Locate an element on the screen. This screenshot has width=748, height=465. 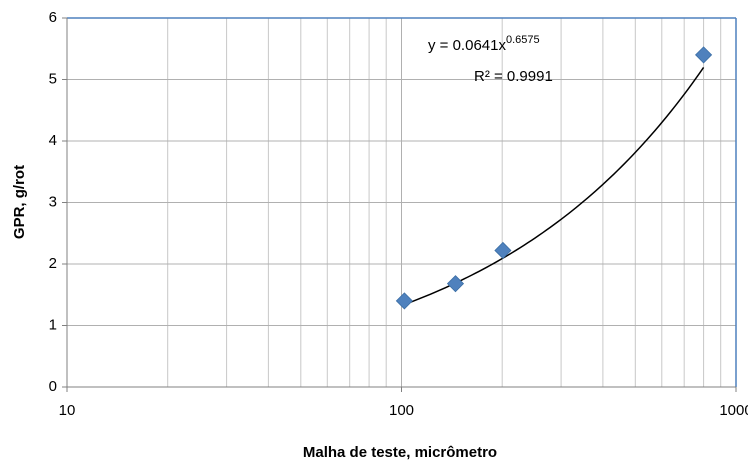
y-tick-label: 0 is located at coordinates (53, 386).